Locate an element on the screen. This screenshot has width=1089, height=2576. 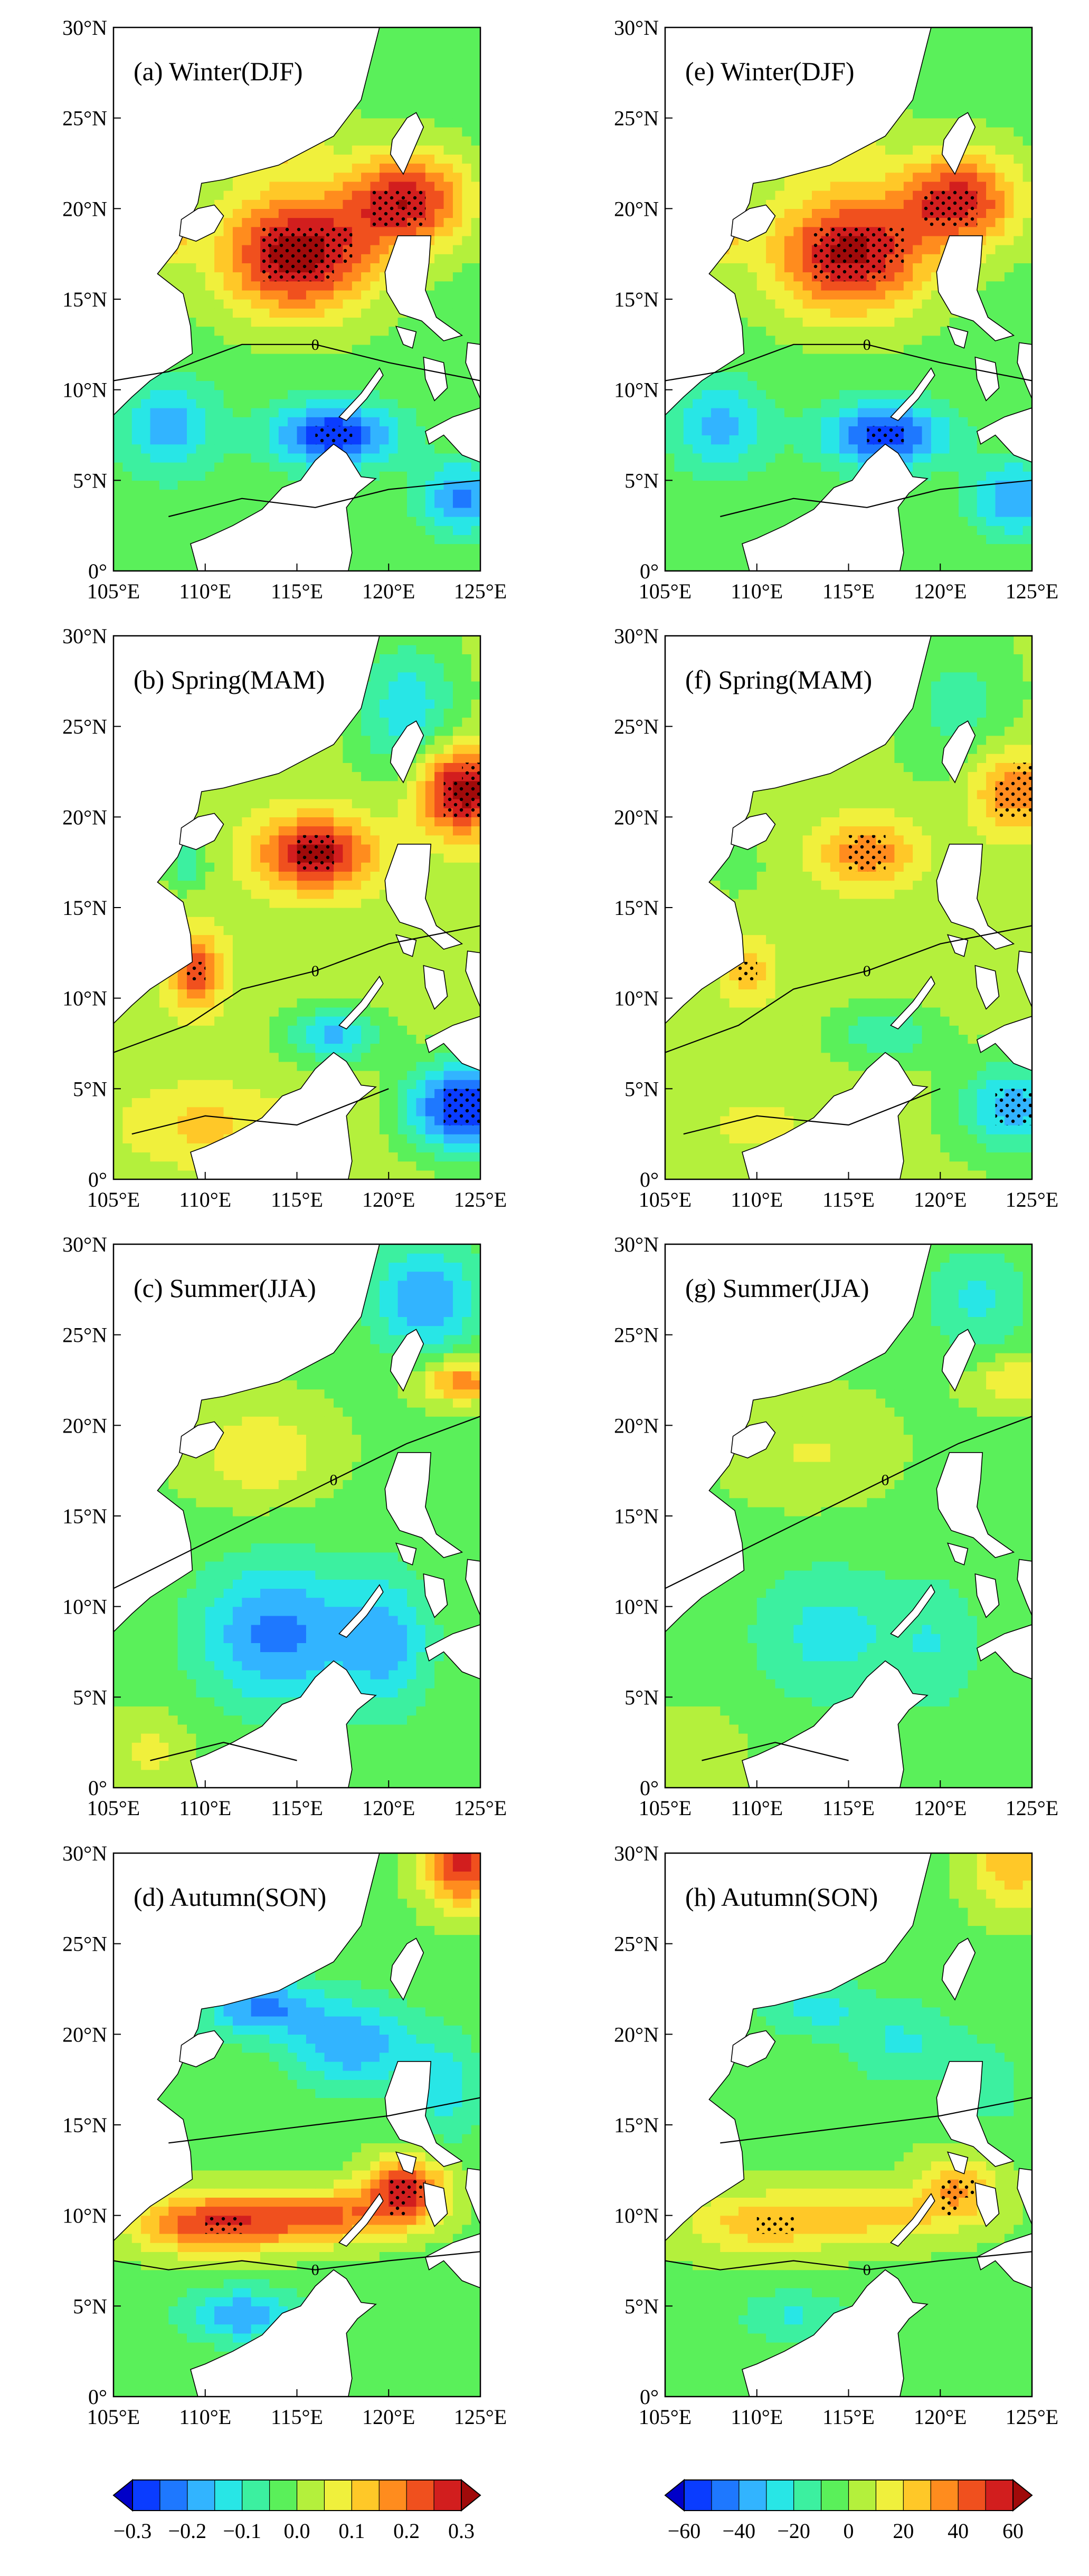
panel-title: (d) Autumn(SON) is located at coordinates (230, 1897).